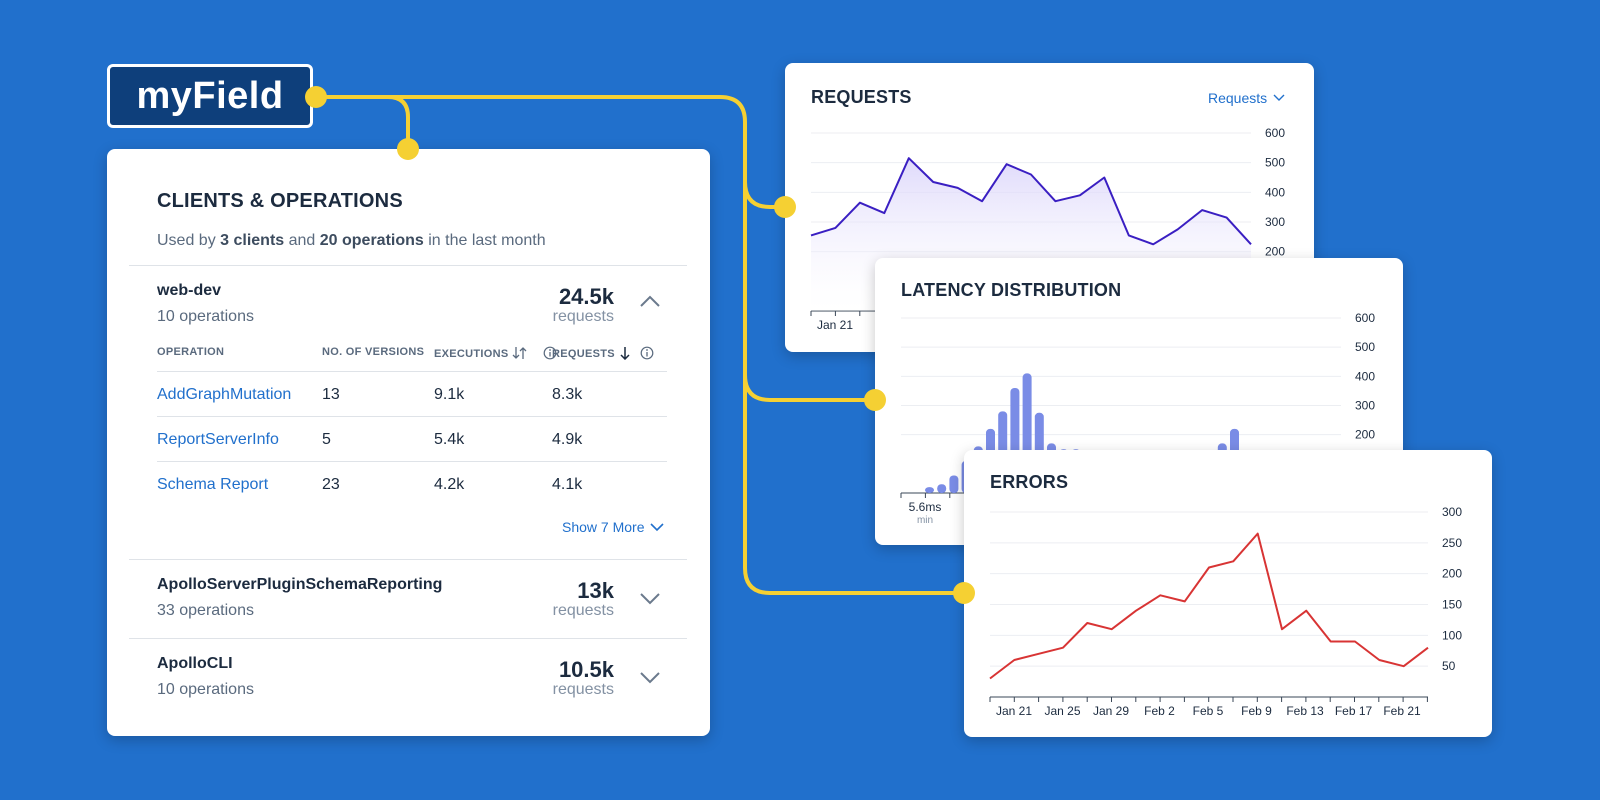  What do you see at coordinates (586, 669) in the screenshot?
I see `client-request-count: 10.5k` at bounding box center [586, 669].